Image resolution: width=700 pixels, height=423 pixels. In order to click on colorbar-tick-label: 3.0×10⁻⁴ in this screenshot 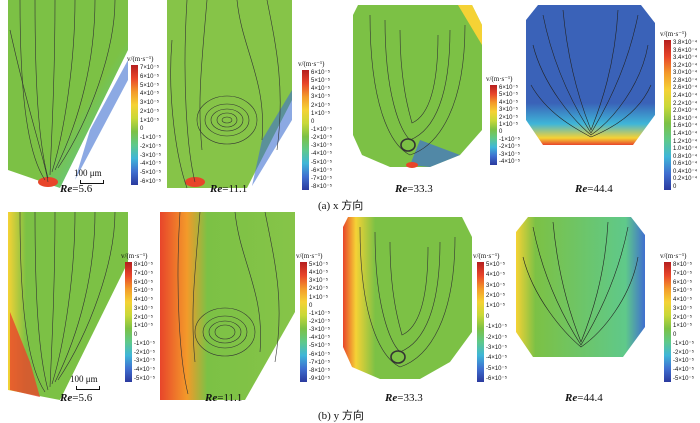, I will do `click(685, 73)`.